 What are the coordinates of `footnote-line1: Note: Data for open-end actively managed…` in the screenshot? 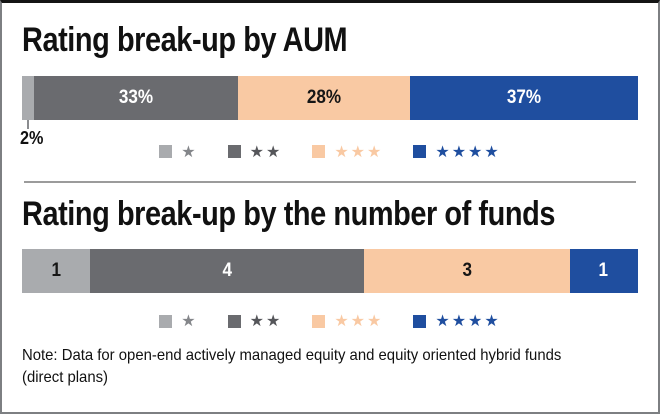 It's located at (292, 356).